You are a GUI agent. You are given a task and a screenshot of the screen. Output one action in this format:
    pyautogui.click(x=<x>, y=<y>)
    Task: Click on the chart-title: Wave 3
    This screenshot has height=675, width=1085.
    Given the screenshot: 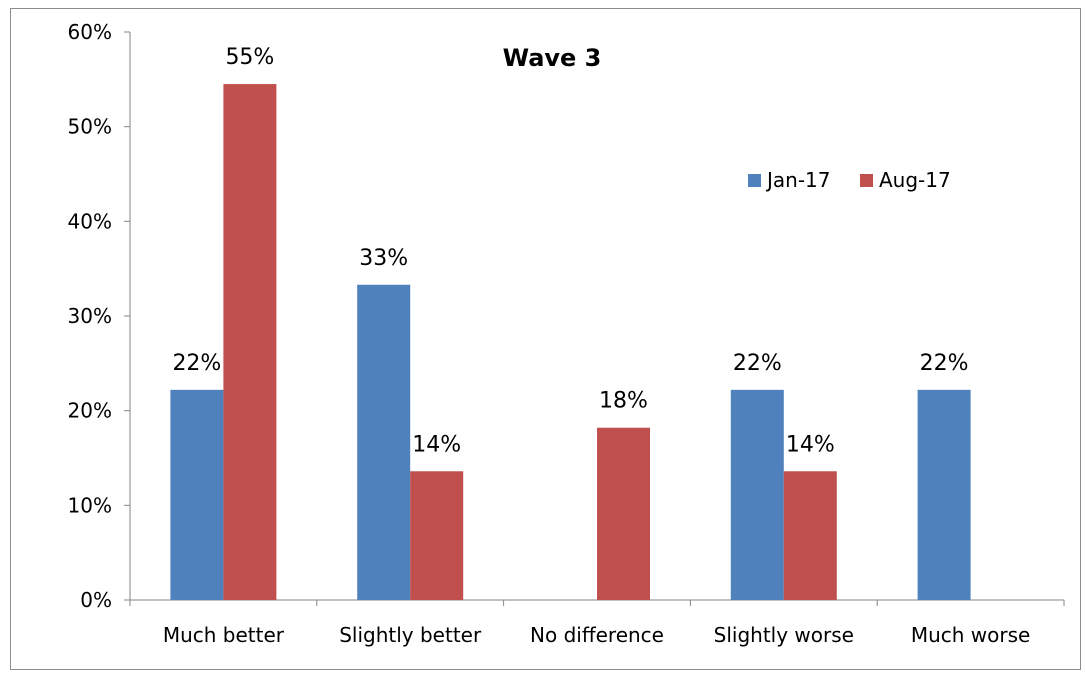 What is the action you would take?
    pyautogui.click(x=552, y=58)
    